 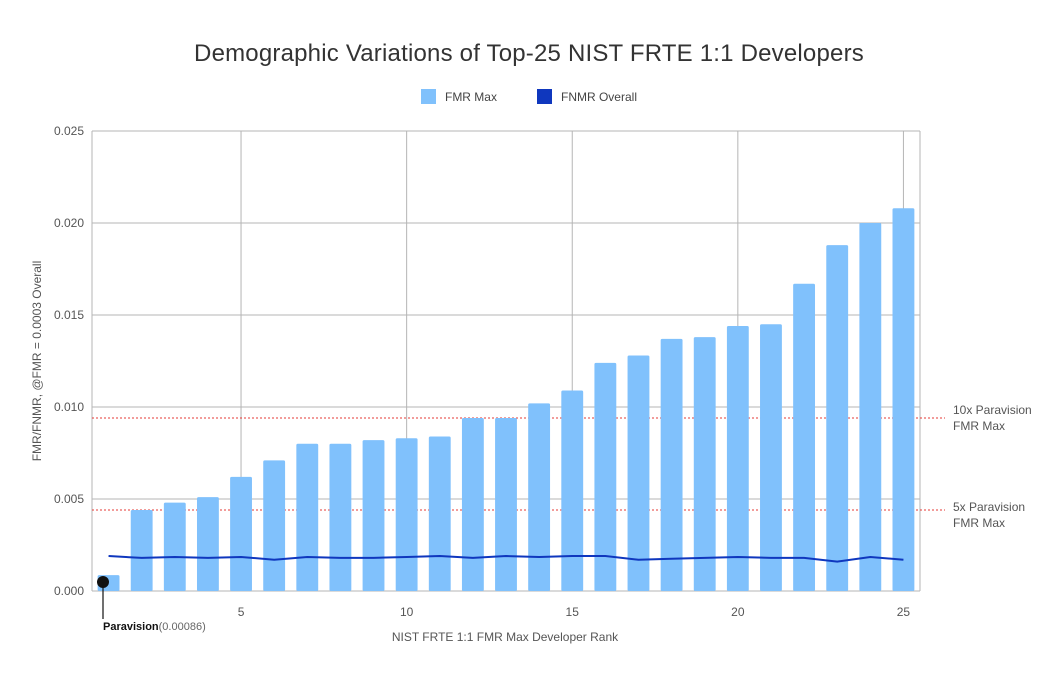 I want to click on legend-item-fmr-max: FMR Max, so click(x=458, y=96).